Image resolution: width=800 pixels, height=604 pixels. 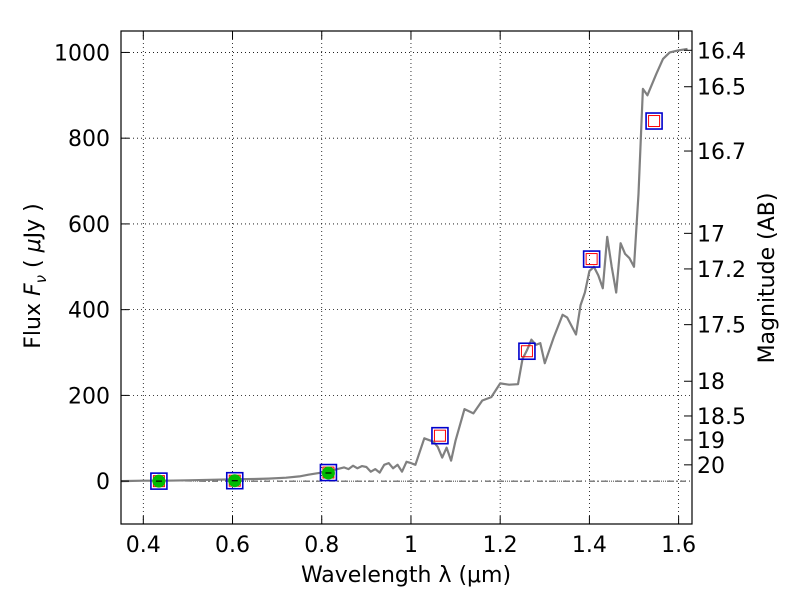 What do you see at coordinates (82, 53) in the screenshot?
I see `y-tick-label: 1000` at bounding box center [82, 53].